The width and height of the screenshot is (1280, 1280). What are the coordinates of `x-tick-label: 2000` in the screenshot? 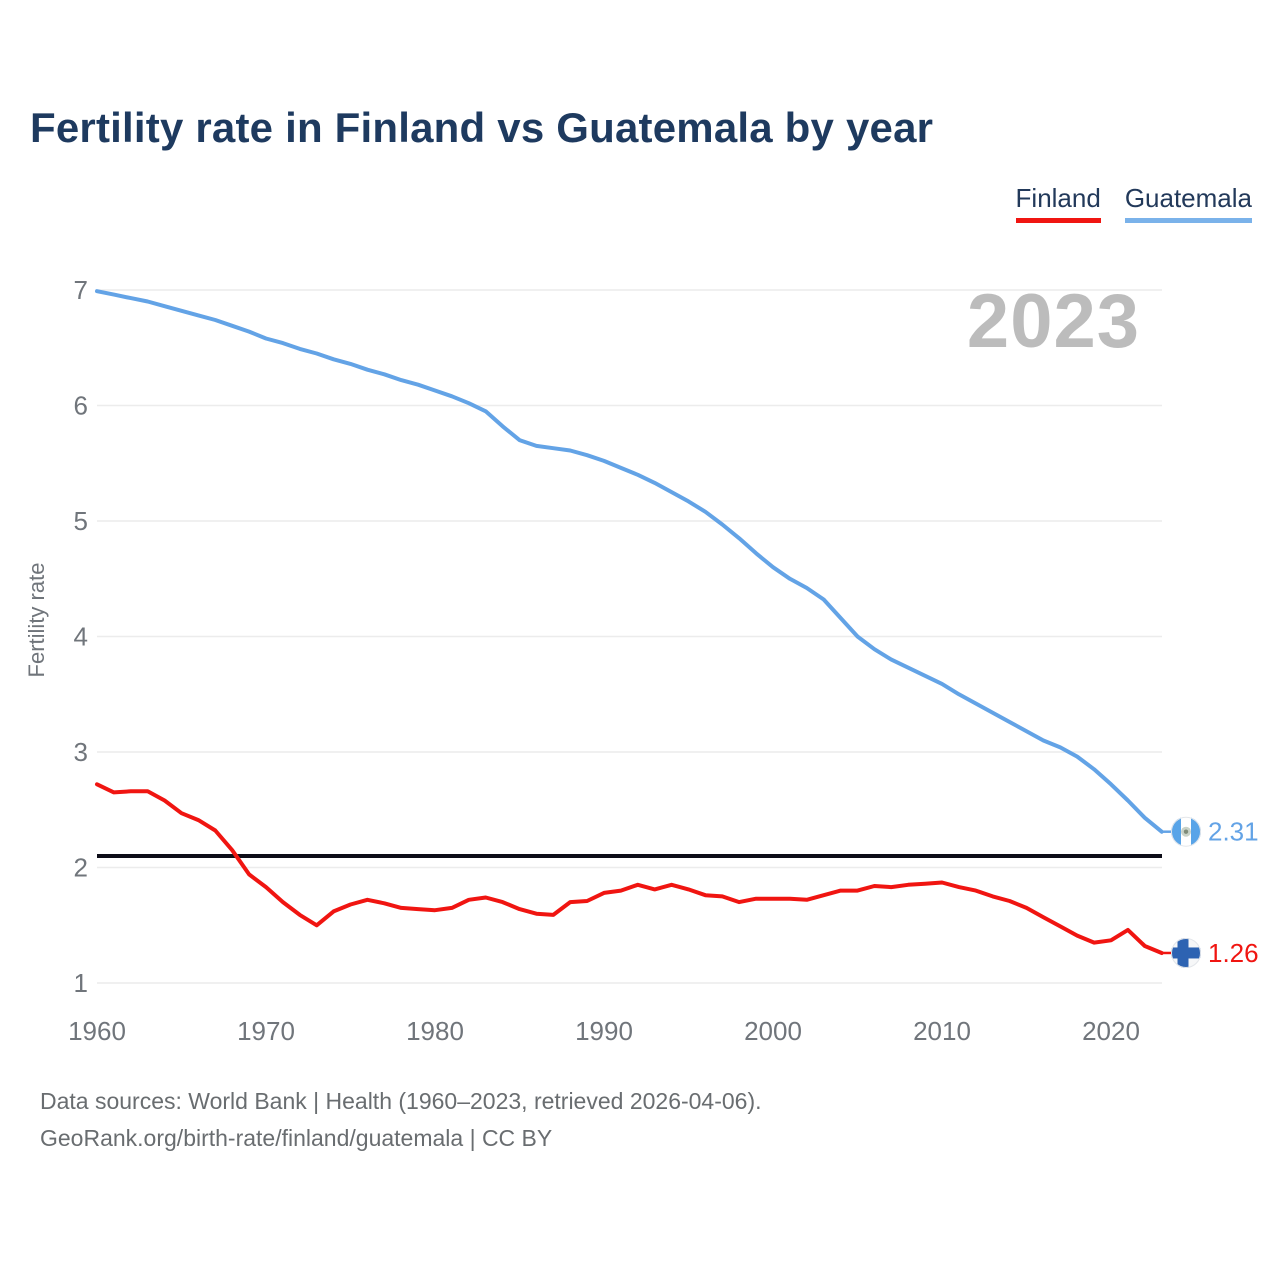 It's located at (773, 1031).